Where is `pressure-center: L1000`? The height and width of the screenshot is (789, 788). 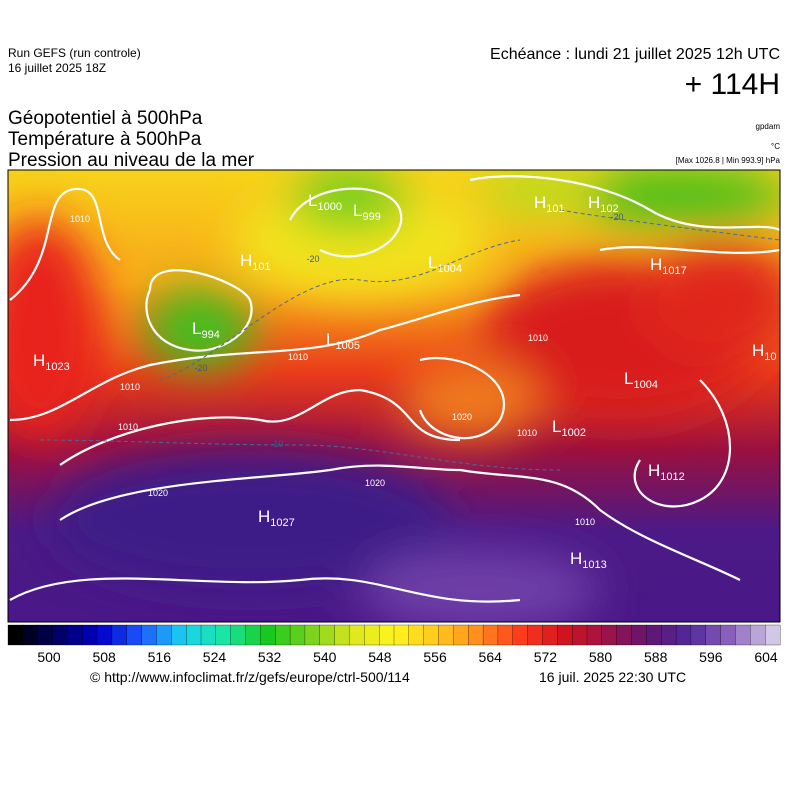 pressure-center: L1000 is located at coordinates (325, 202).